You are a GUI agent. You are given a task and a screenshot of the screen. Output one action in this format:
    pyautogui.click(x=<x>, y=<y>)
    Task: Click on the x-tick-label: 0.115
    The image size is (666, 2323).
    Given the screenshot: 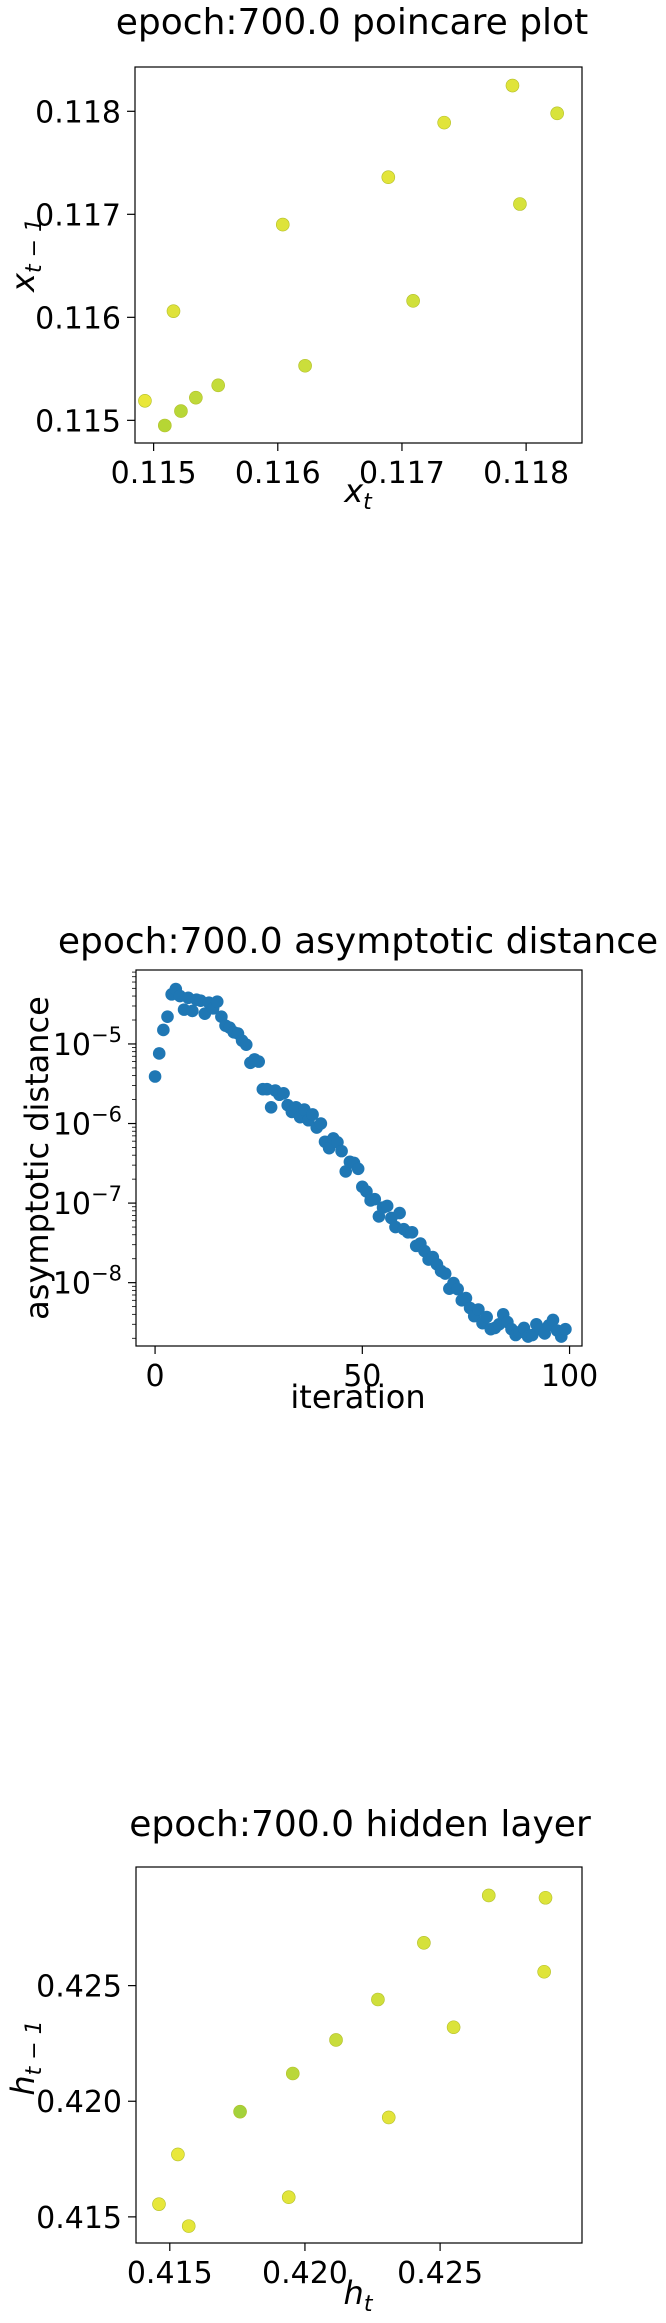 What is the action you would take?
    pyautogui.click(x=154, y=473)
    